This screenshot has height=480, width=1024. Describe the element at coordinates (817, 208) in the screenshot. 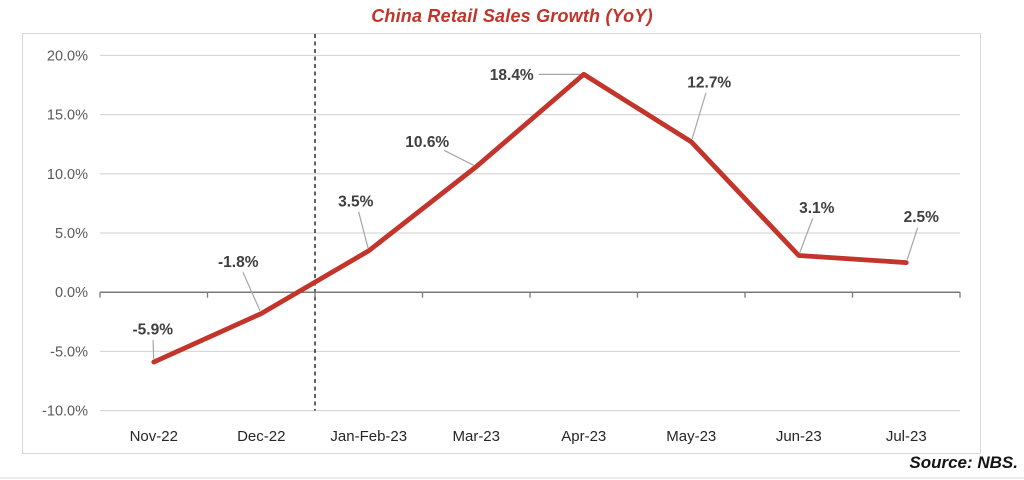

I see `data-label: 3.1%` at that location.